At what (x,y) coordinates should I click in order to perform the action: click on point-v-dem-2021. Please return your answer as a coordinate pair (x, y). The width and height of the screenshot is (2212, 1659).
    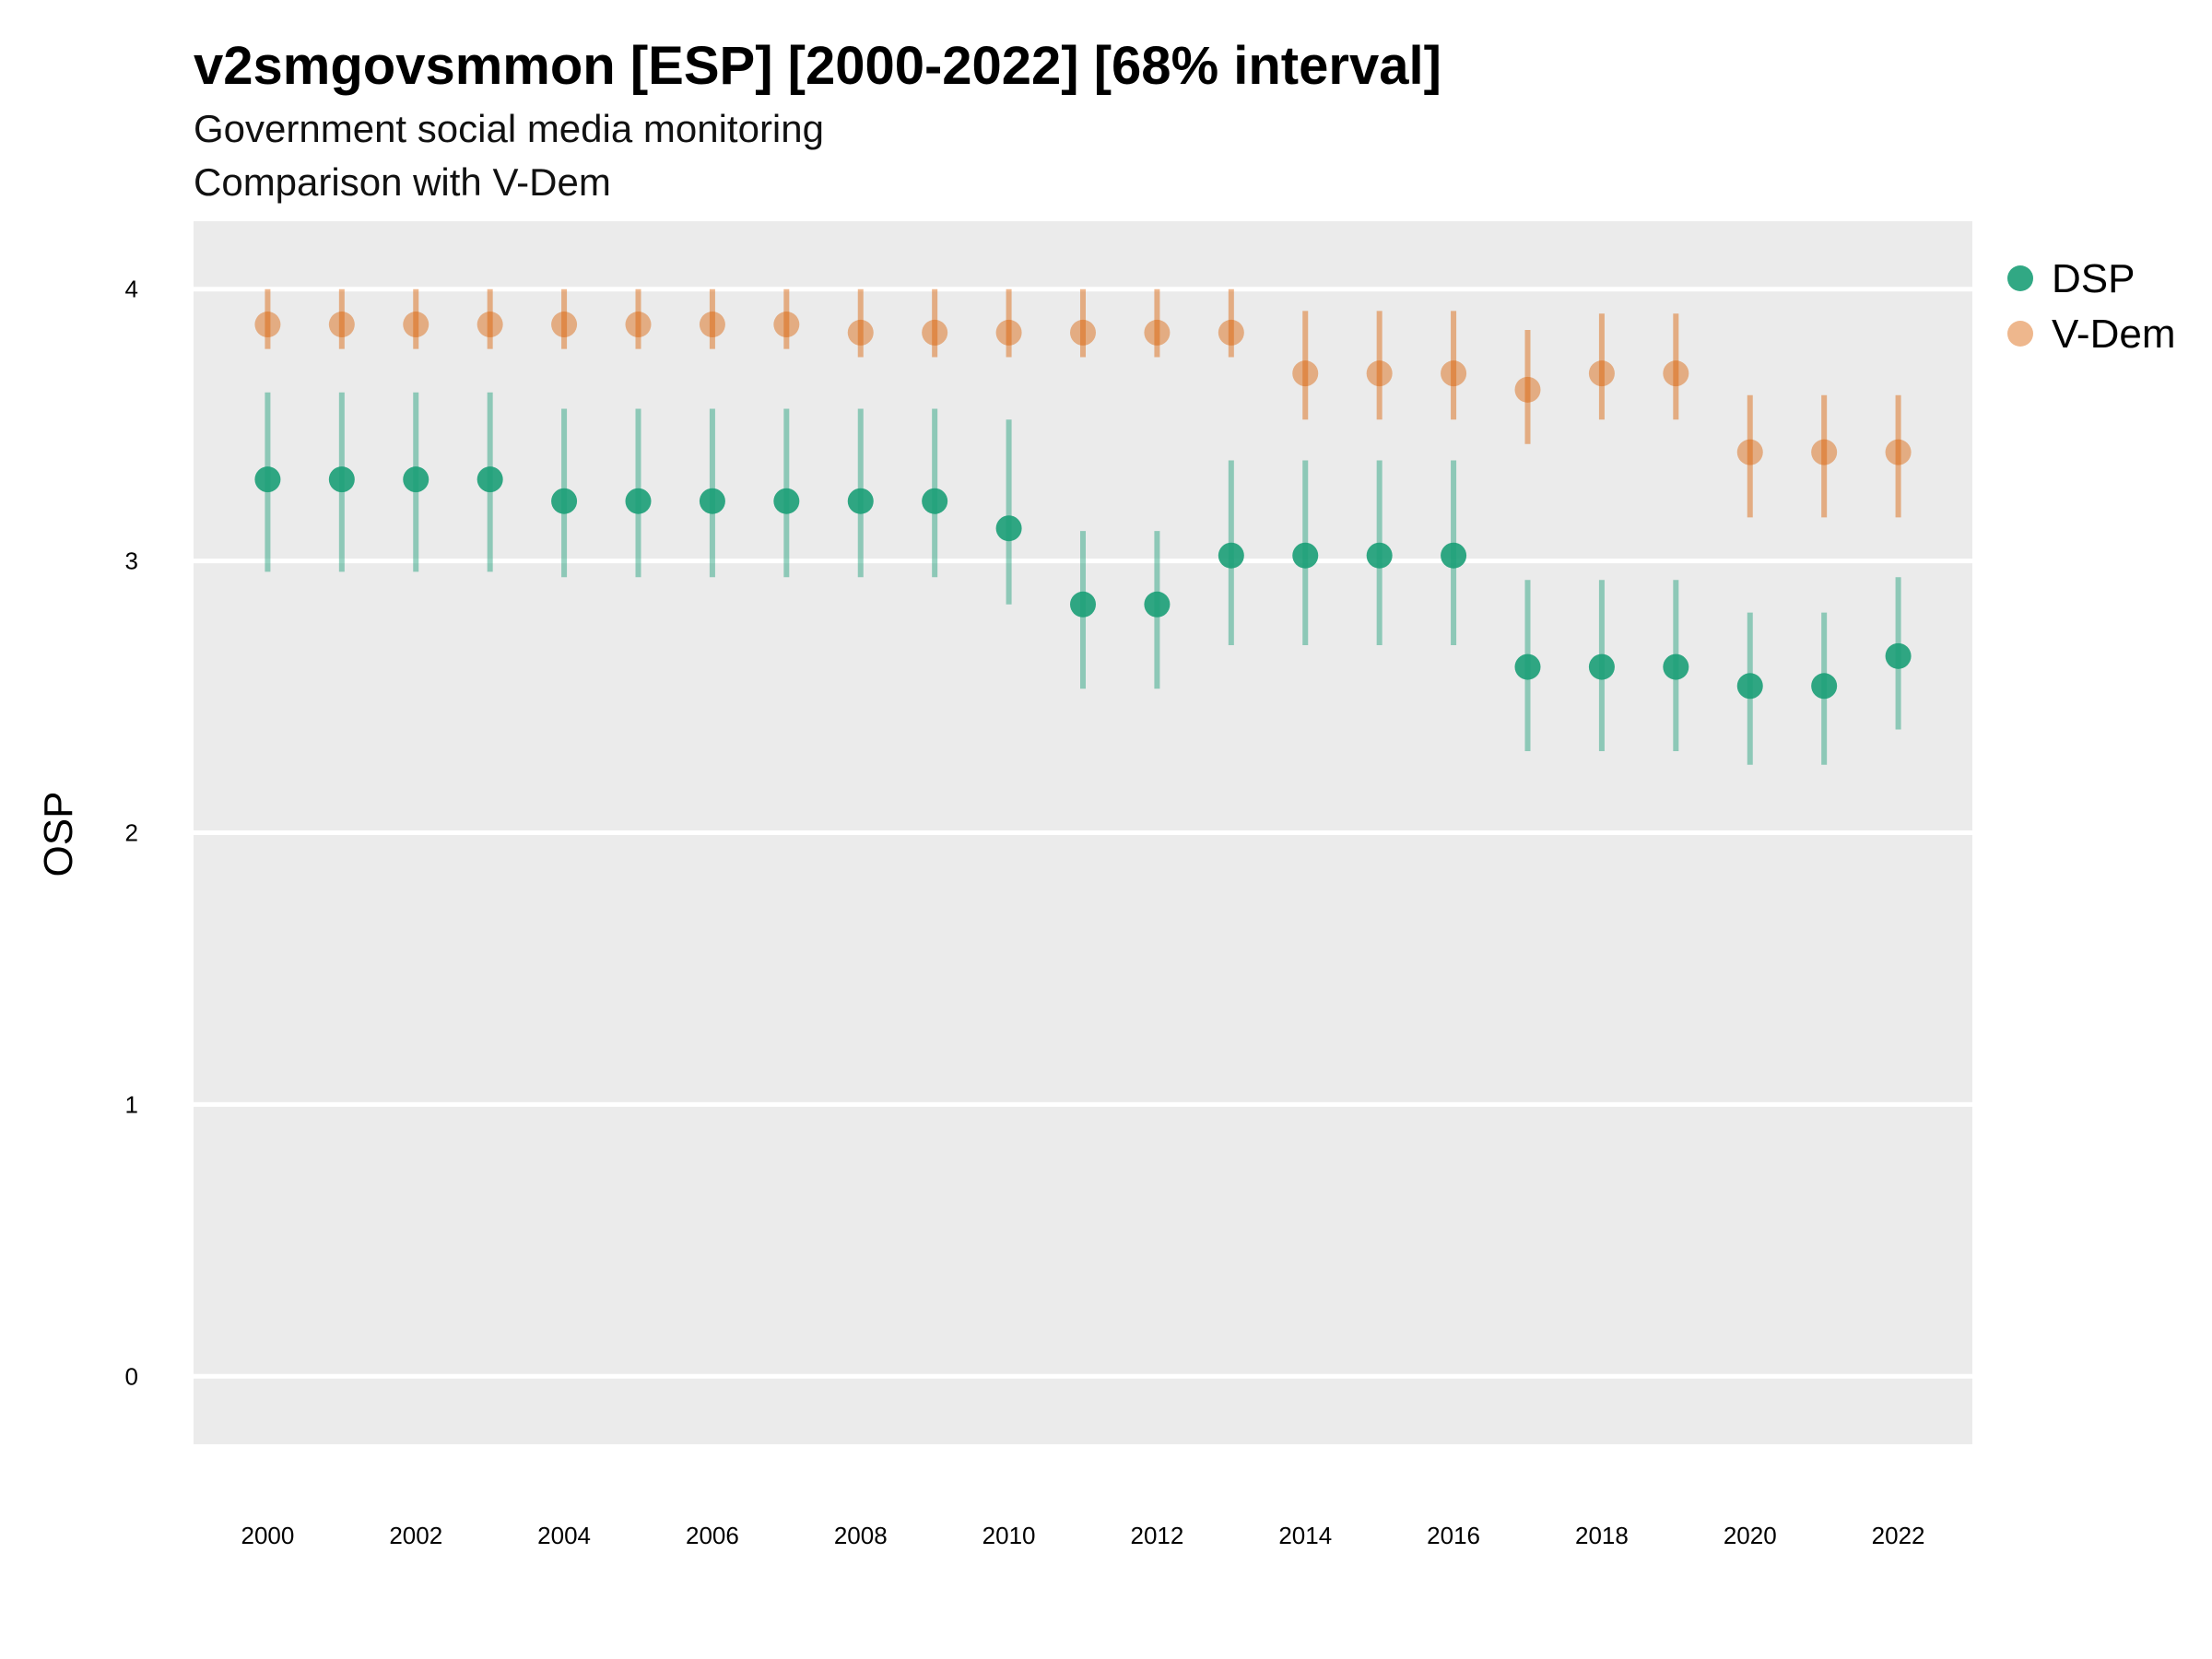
    Looking at the image, I should click on (1824, 452).